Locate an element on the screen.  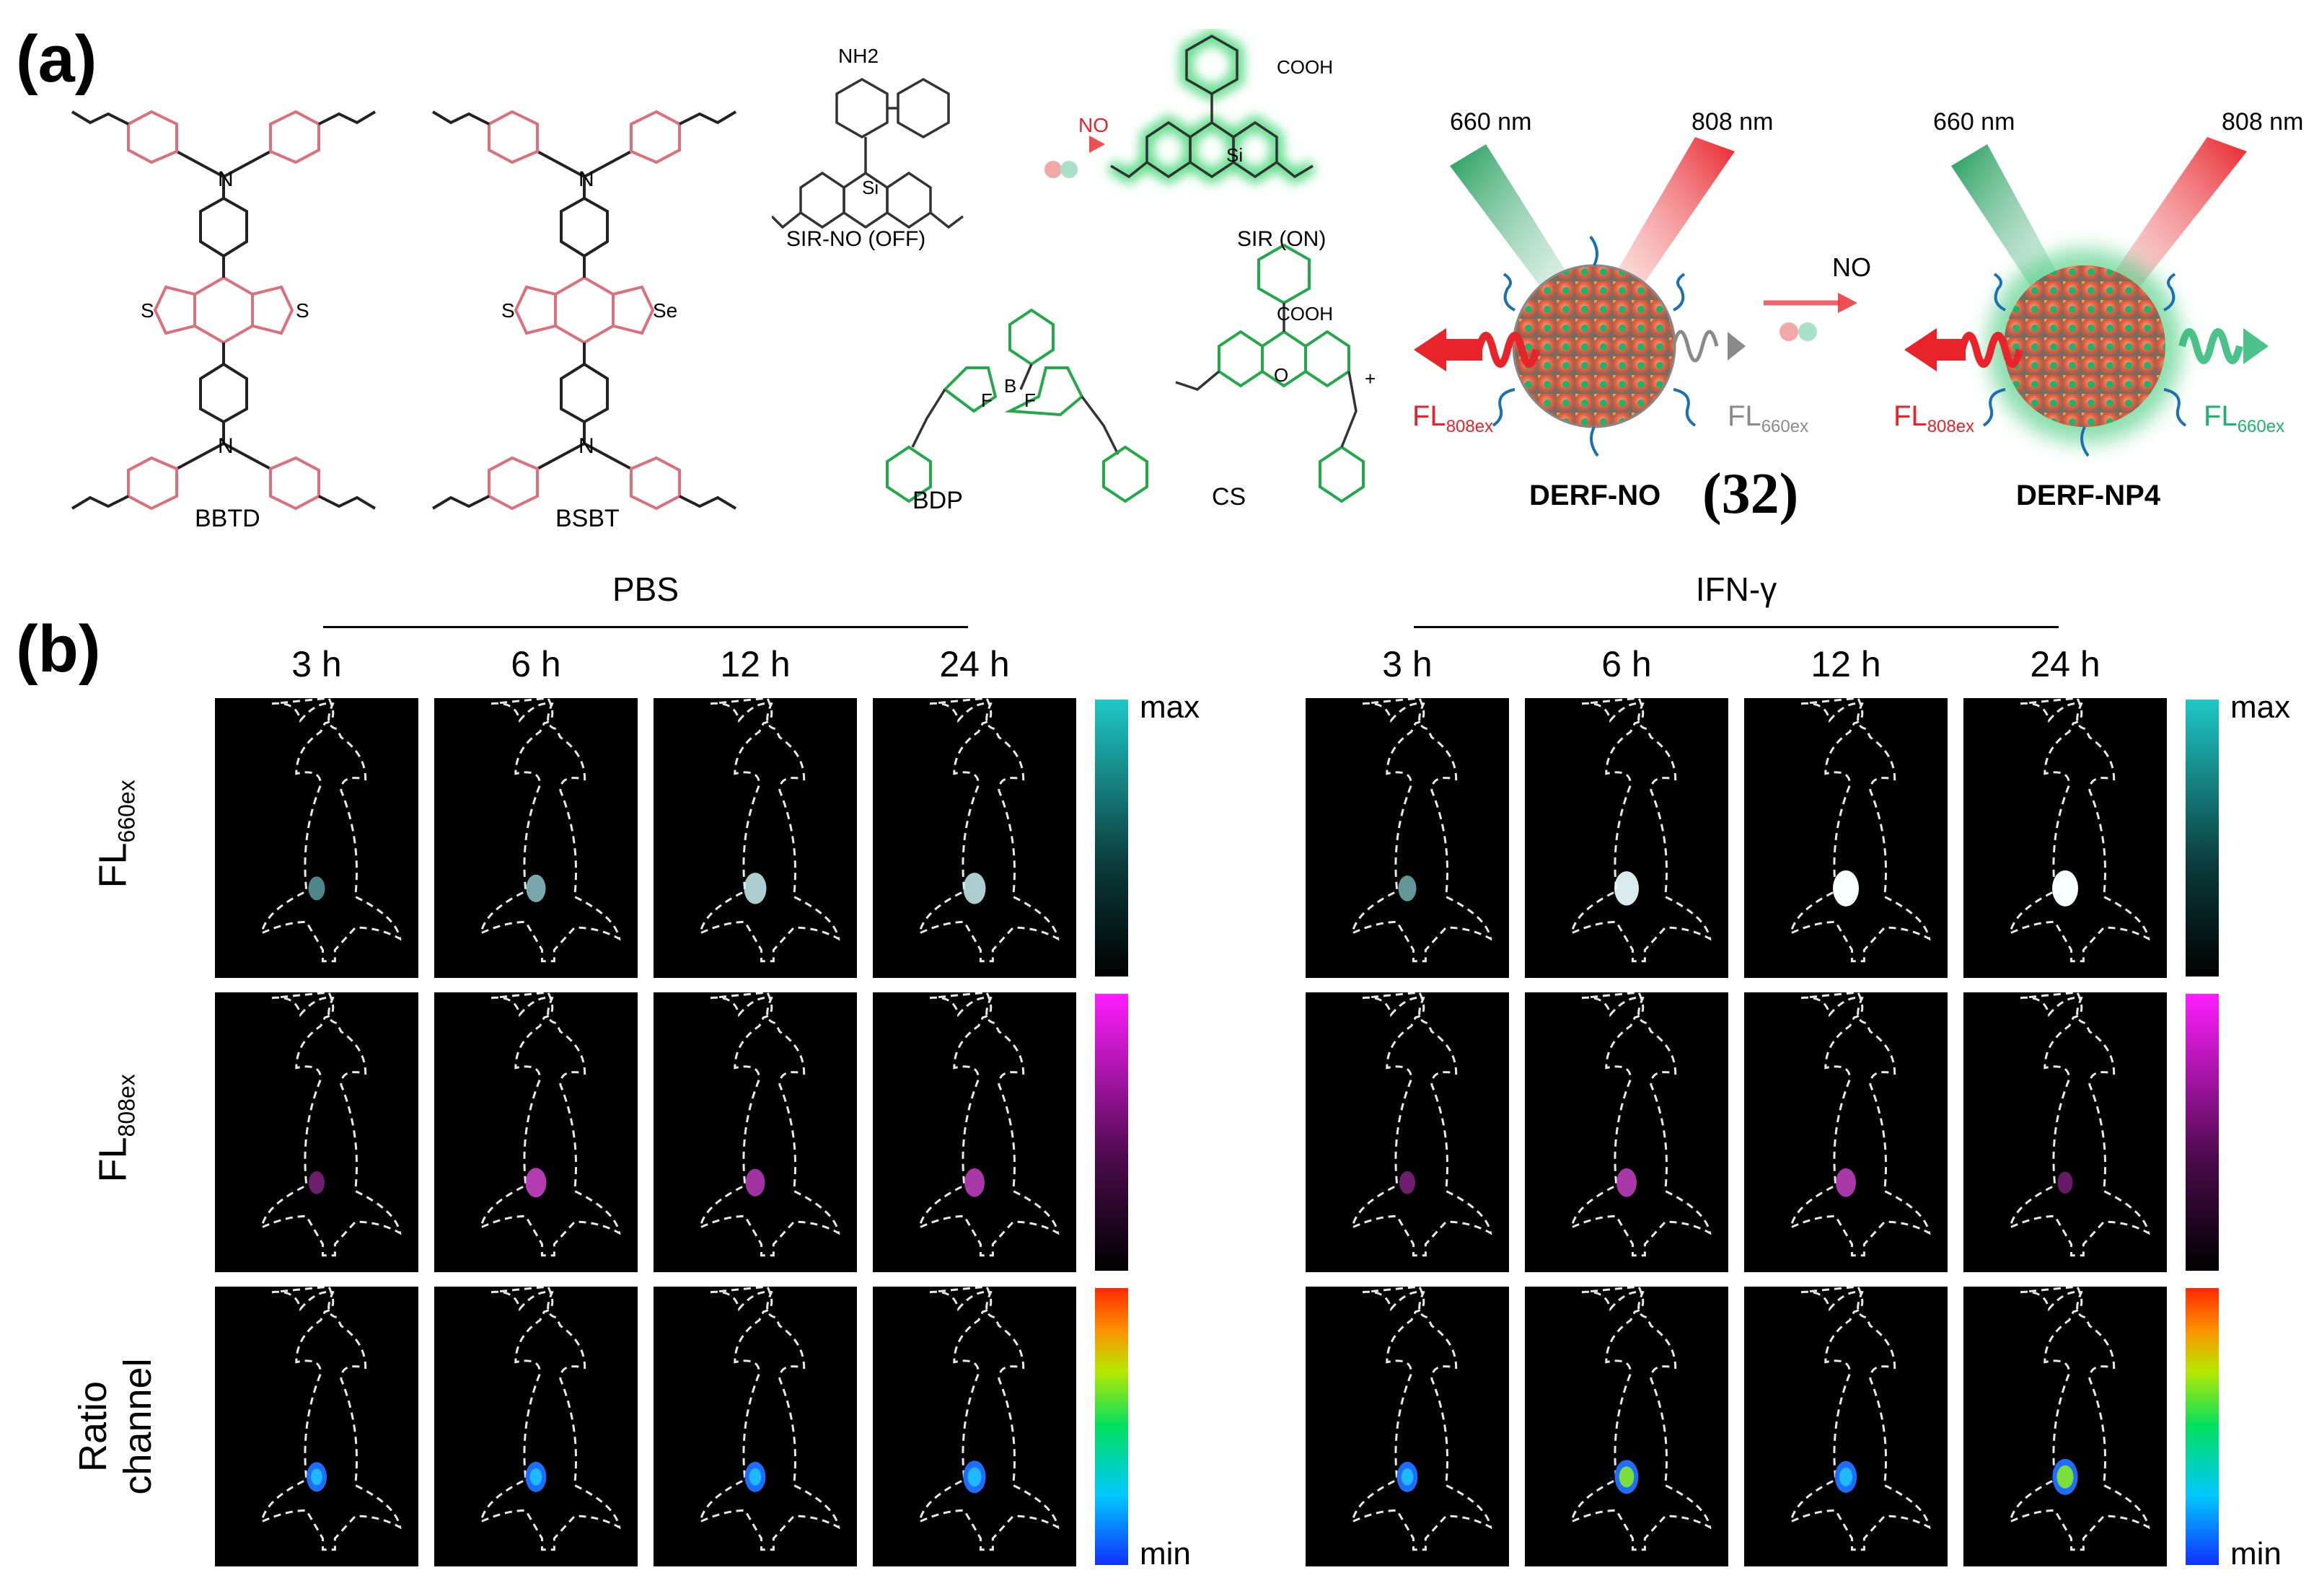
fl808-left-label: FL808ex is located at coordinates (1453, 418).